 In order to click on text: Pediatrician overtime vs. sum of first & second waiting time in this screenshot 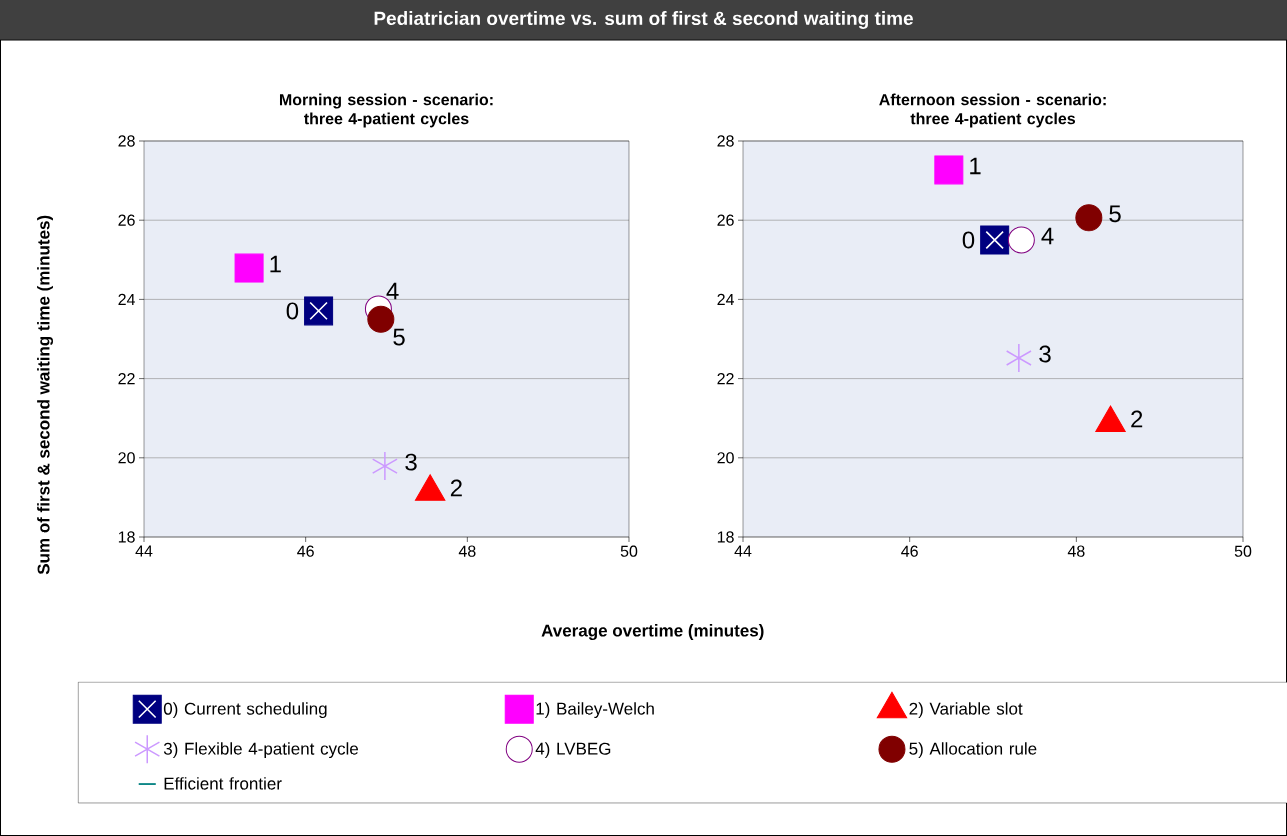, I will do `click(643, 20)`.